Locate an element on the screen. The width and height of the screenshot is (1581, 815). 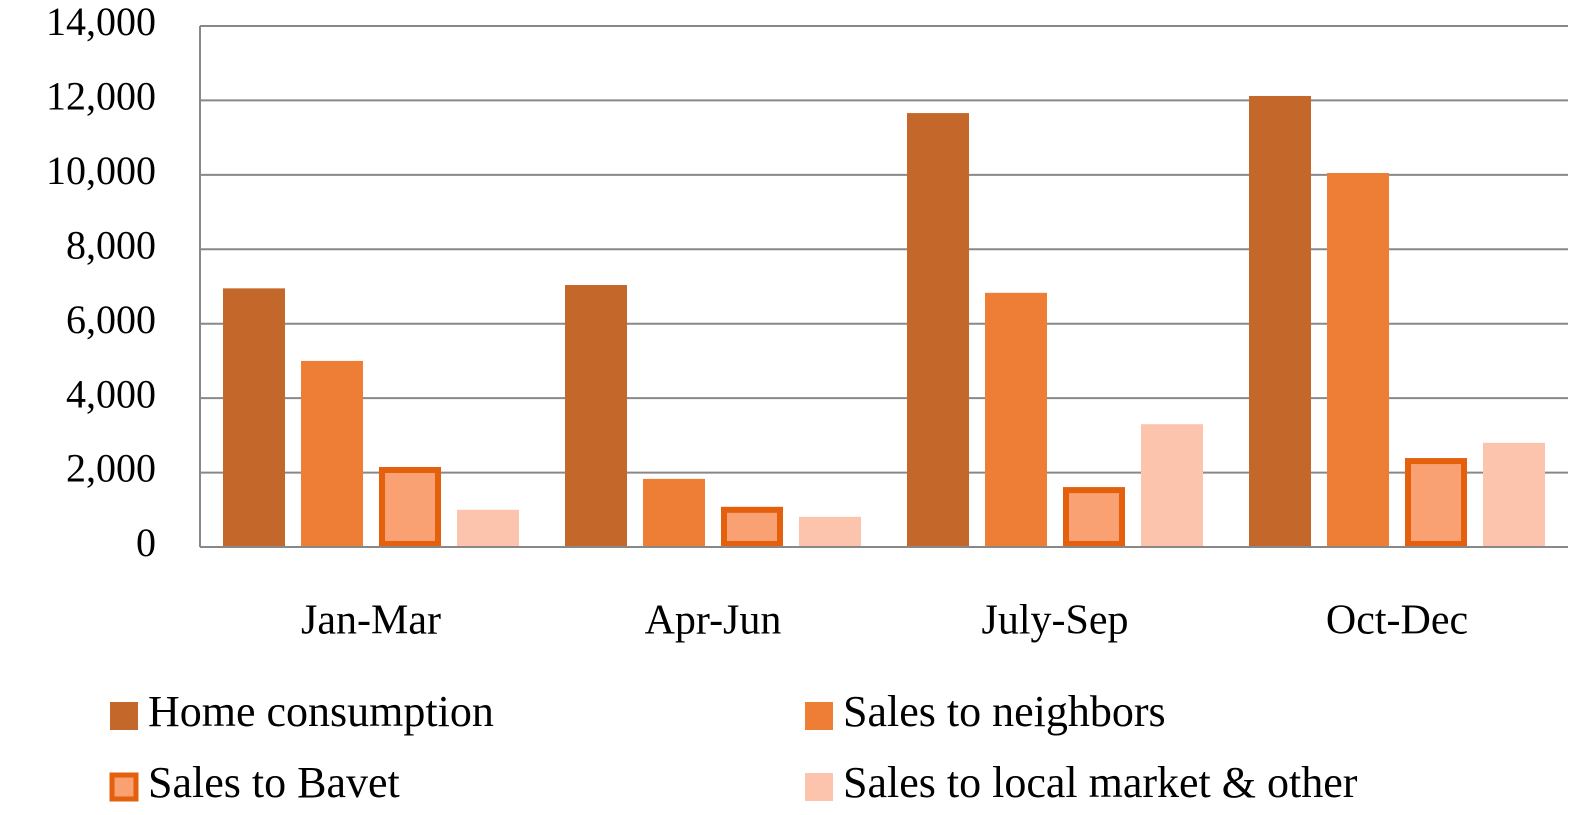
y-tick-label: 6,000 is located at coordinates (111, 319).